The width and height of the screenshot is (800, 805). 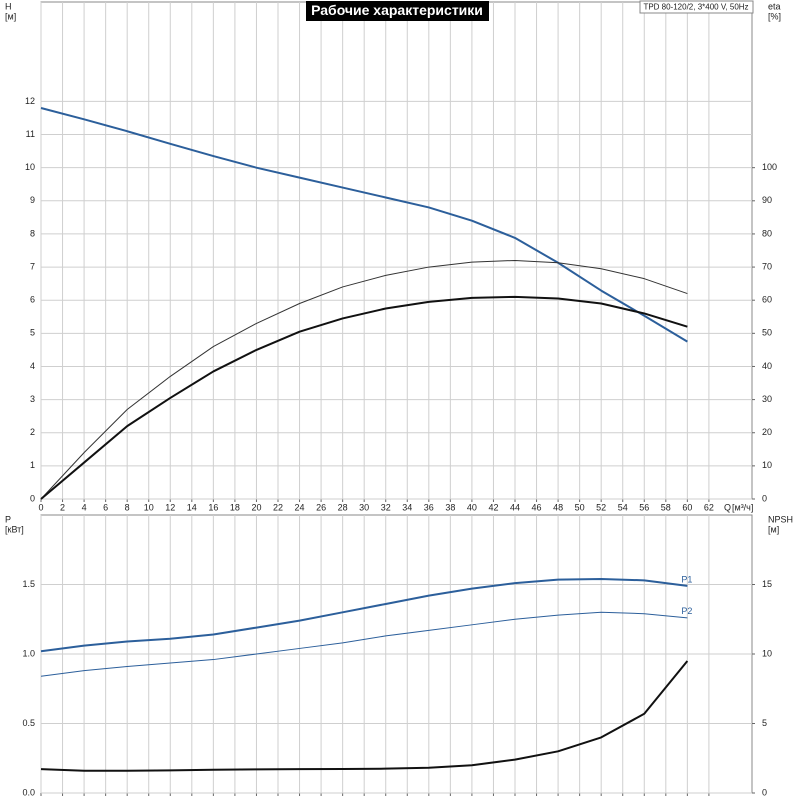 What do you see at coordinates (192, 507) in the screenshot?
I see `x-tick-label: 14` at bounding box center [192, 507].